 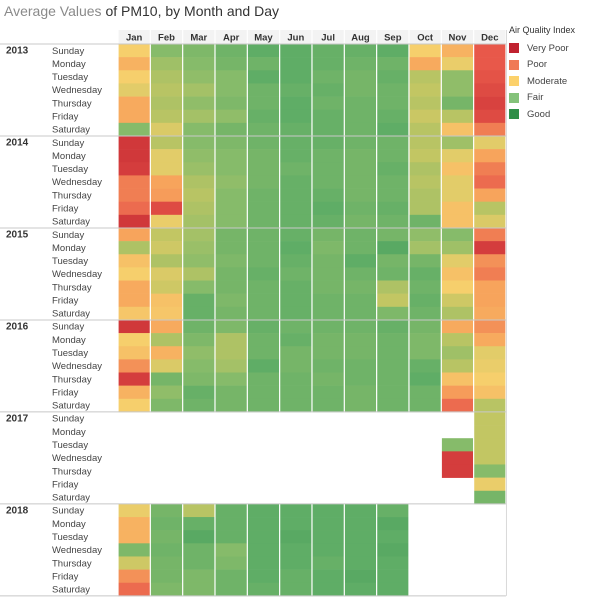 I want to click on column-header: Dec, so click(x=489, y=38).